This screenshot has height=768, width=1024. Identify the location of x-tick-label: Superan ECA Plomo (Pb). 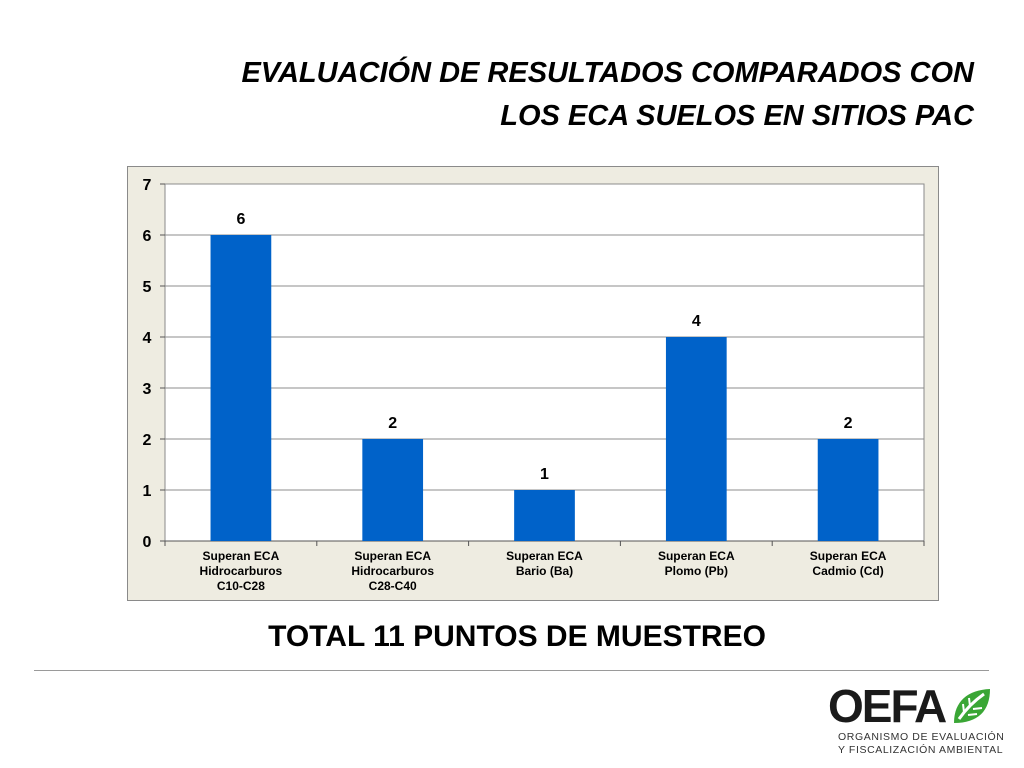
(696, 563).